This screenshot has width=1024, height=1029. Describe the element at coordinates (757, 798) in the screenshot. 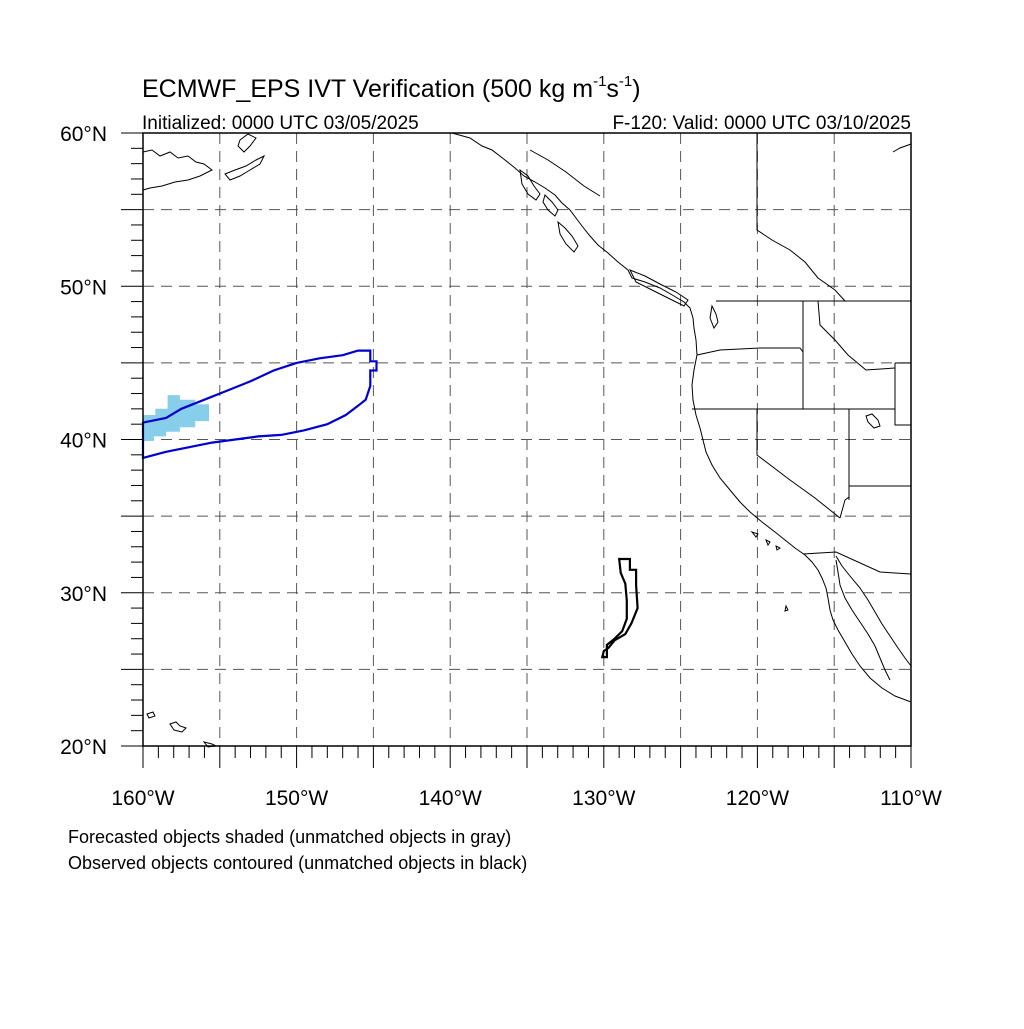

I see `x-tick-label: 120°W` at that location.